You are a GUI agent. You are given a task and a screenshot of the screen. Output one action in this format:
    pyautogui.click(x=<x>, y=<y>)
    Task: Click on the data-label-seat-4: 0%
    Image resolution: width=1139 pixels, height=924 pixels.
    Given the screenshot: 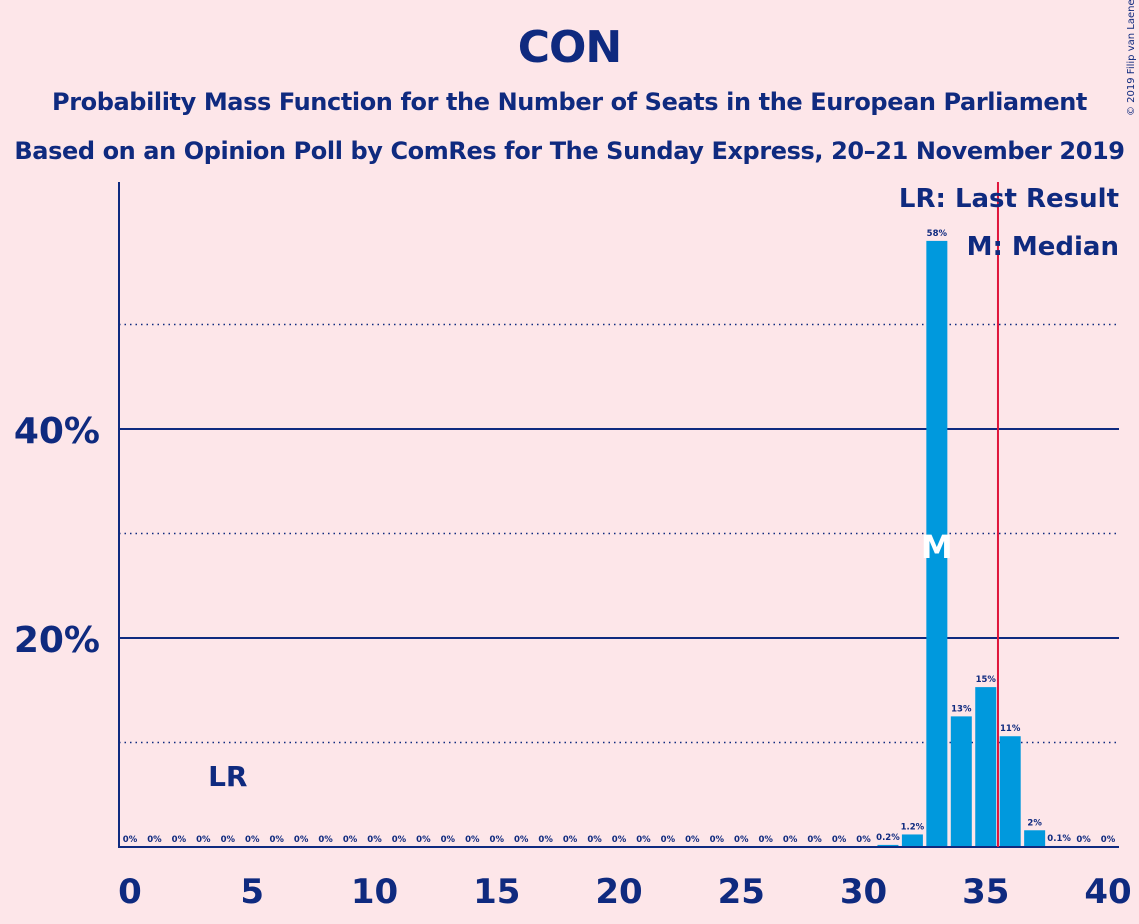 What is the action you would take?
    pyautogui.click(x=228, y=840)
    